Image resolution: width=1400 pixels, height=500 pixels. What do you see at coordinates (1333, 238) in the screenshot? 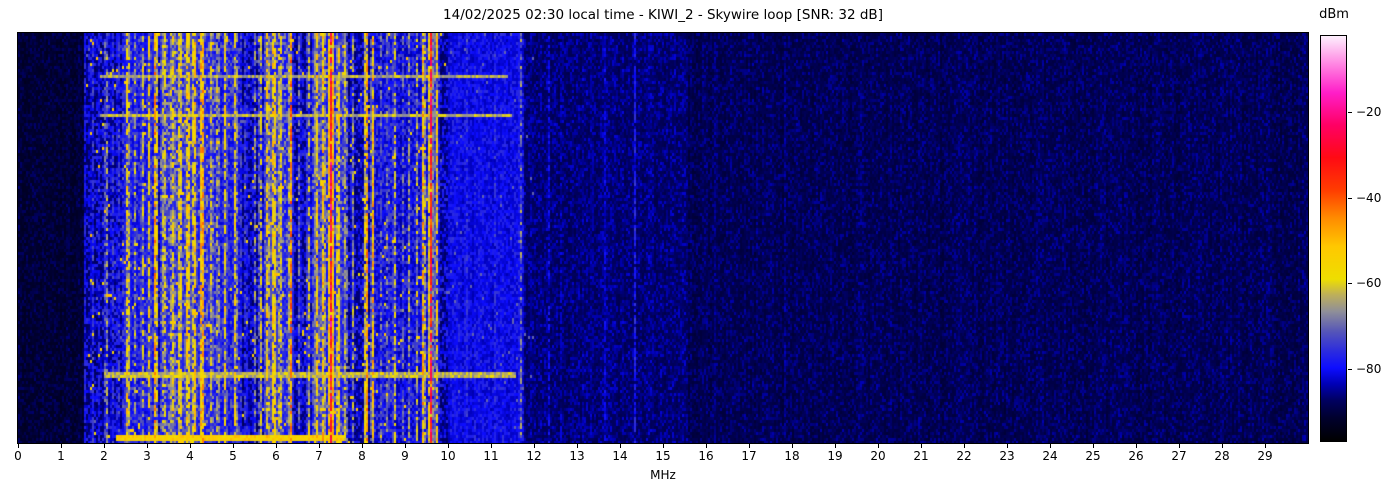
I see `colorbar` at bounding box center [1333, 238].